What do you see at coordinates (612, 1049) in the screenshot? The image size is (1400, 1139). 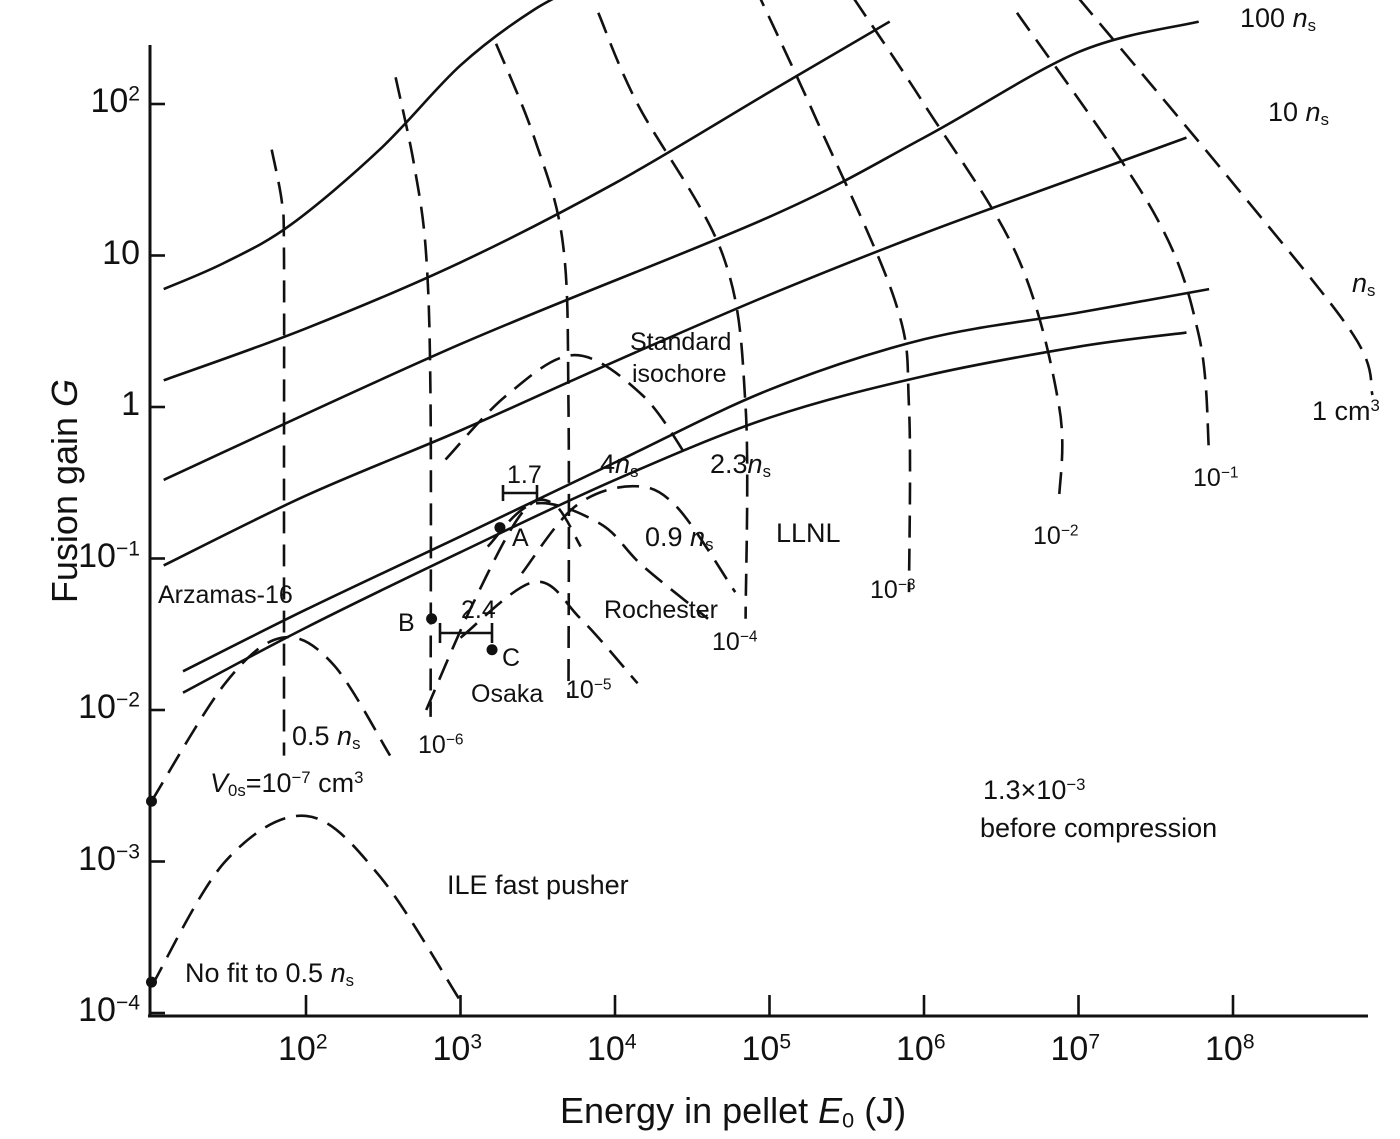 I see `x-tick-label: 104` at bounding box center [612, 1049].